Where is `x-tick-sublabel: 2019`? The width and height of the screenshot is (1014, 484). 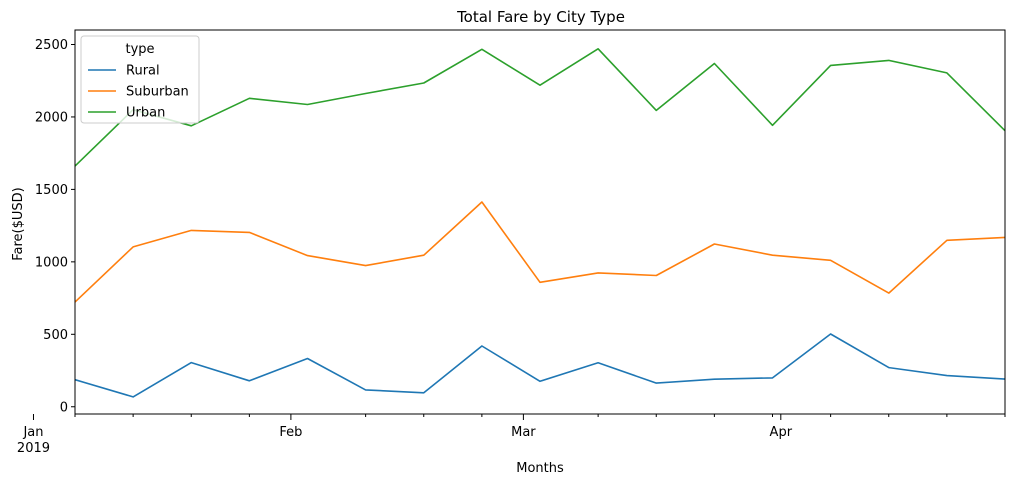
x-tick-sublabel: 2019 is located at coordinates (33, 448).